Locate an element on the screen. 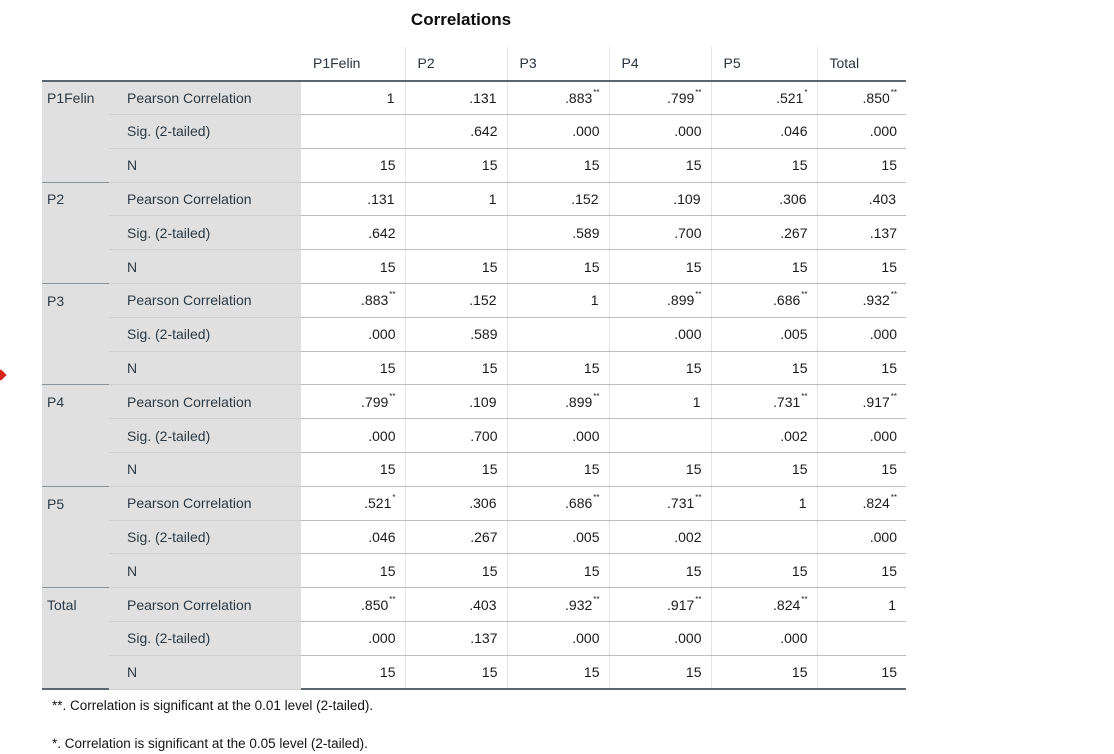  value-cell: .046 is located at coordinates (353, 537).